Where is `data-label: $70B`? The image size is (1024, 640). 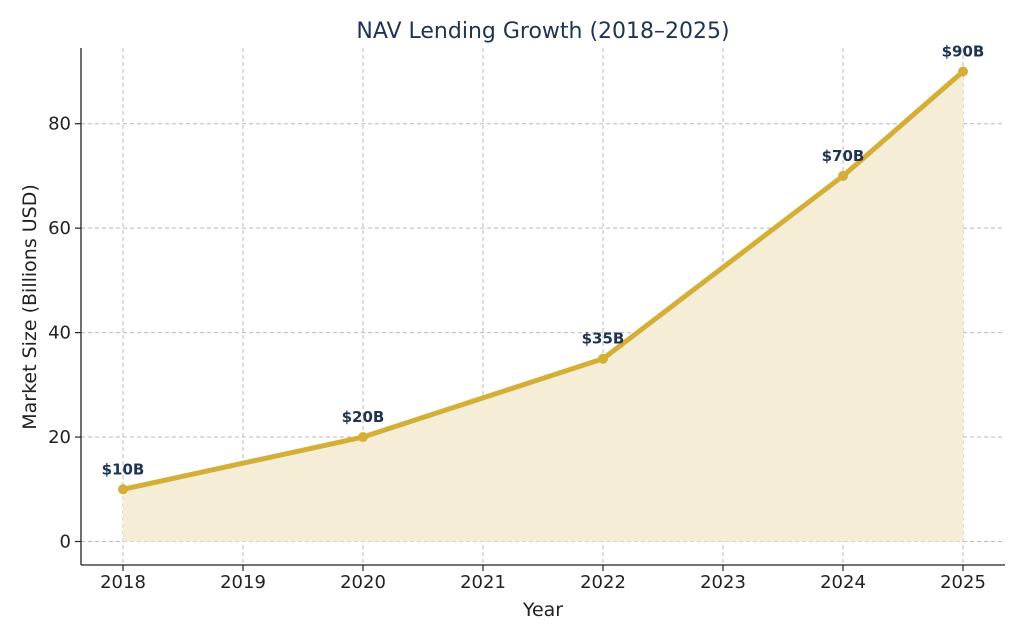
data-label: $70B is located at coordinates (843, 156).